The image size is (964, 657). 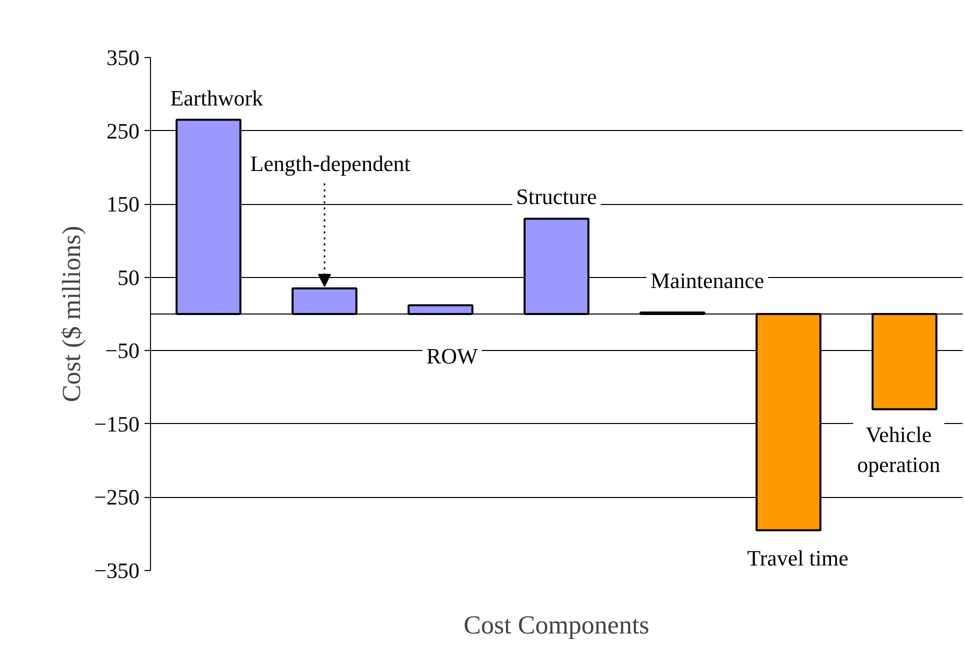 I want to click on y-tick-label: −50, so click(x=122, y=351).